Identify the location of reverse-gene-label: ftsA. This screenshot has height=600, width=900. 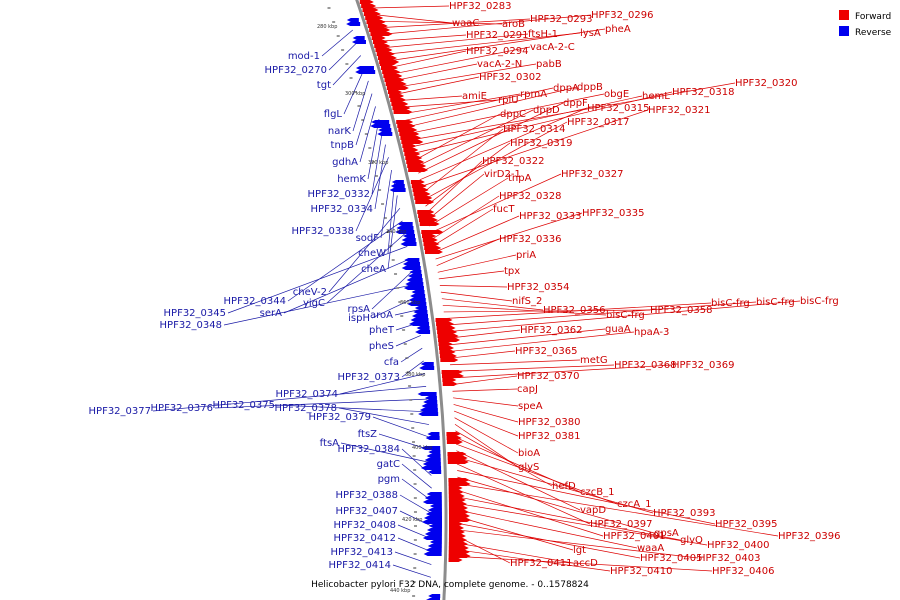
(329, 443).